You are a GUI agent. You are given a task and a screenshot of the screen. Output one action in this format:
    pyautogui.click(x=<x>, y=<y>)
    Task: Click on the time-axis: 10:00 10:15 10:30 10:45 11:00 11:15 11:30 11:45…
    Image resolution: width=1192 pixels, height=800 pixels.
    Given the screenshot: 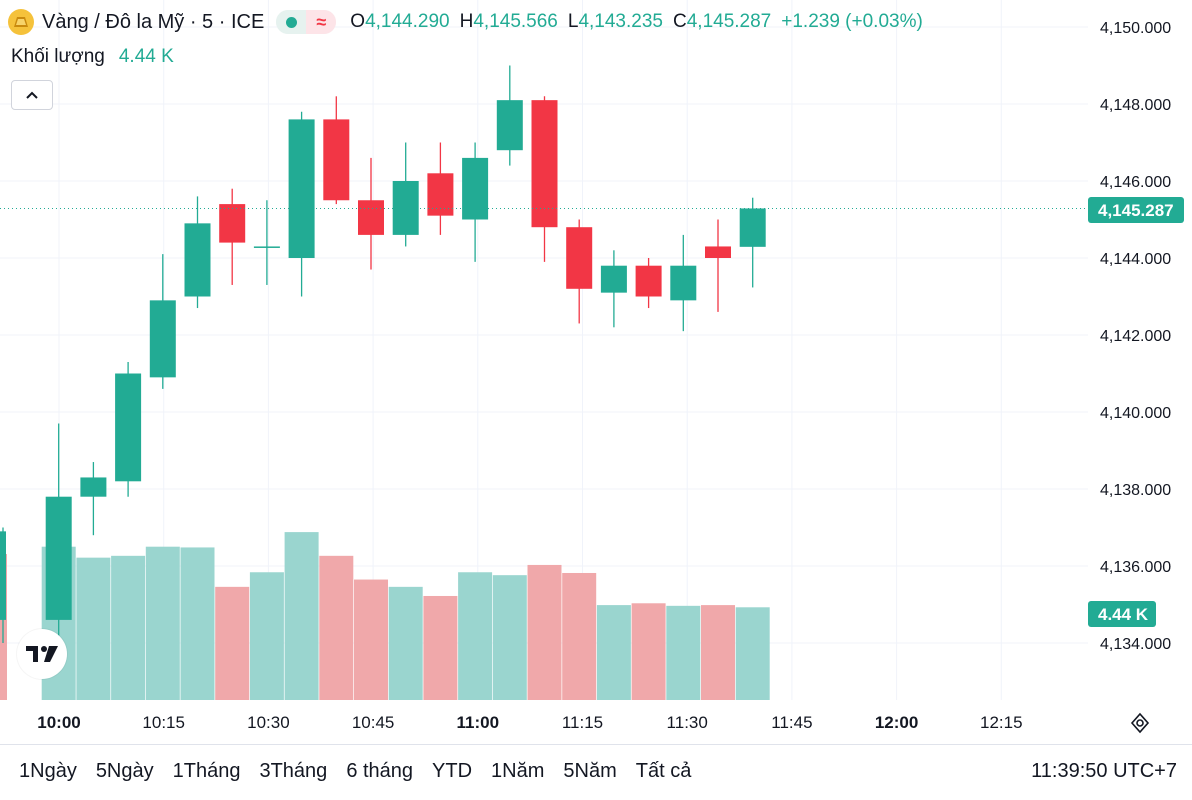 What is the action you would take?
    pyautogui.click(x=529, y=722)
    